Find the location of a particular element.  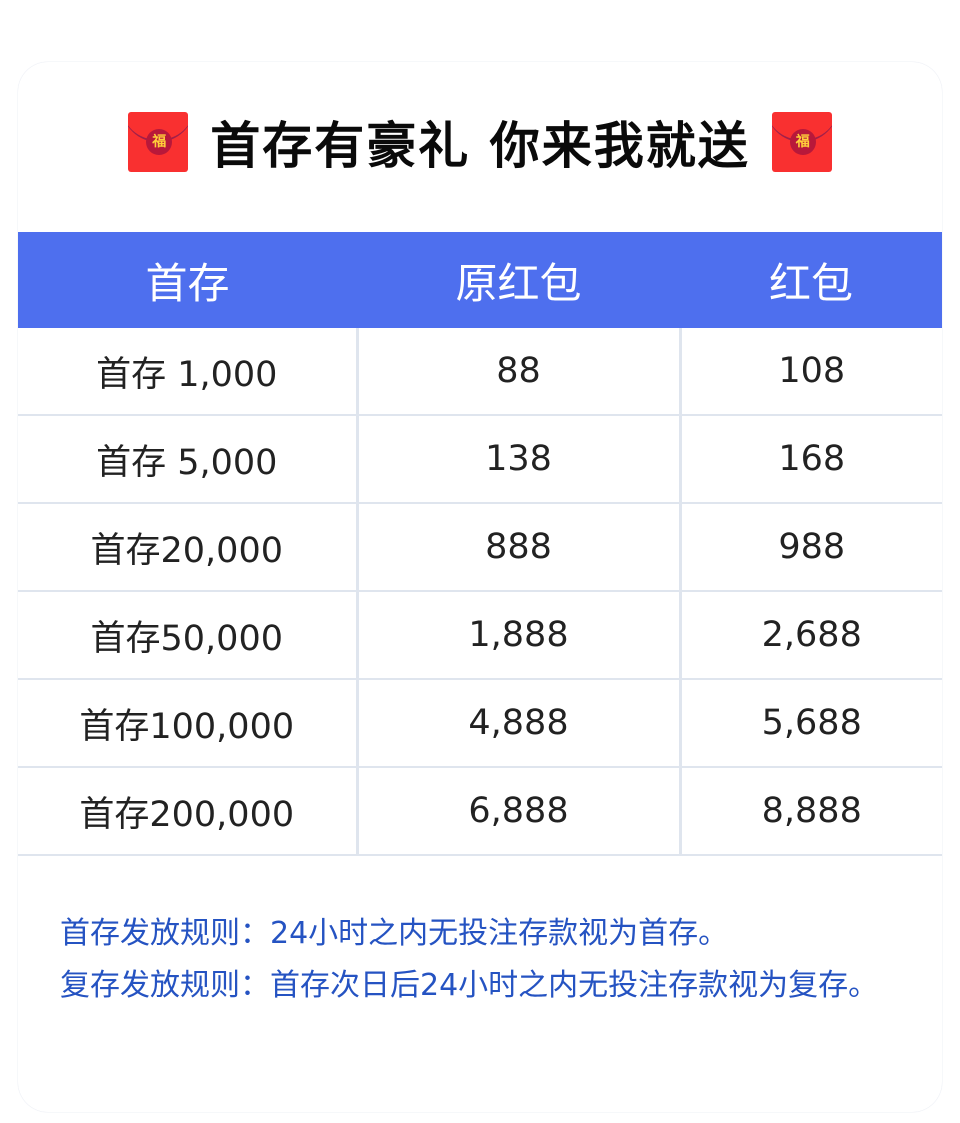

table-row: 首存 1,000 88 108 is located at coordinates (480, 372).